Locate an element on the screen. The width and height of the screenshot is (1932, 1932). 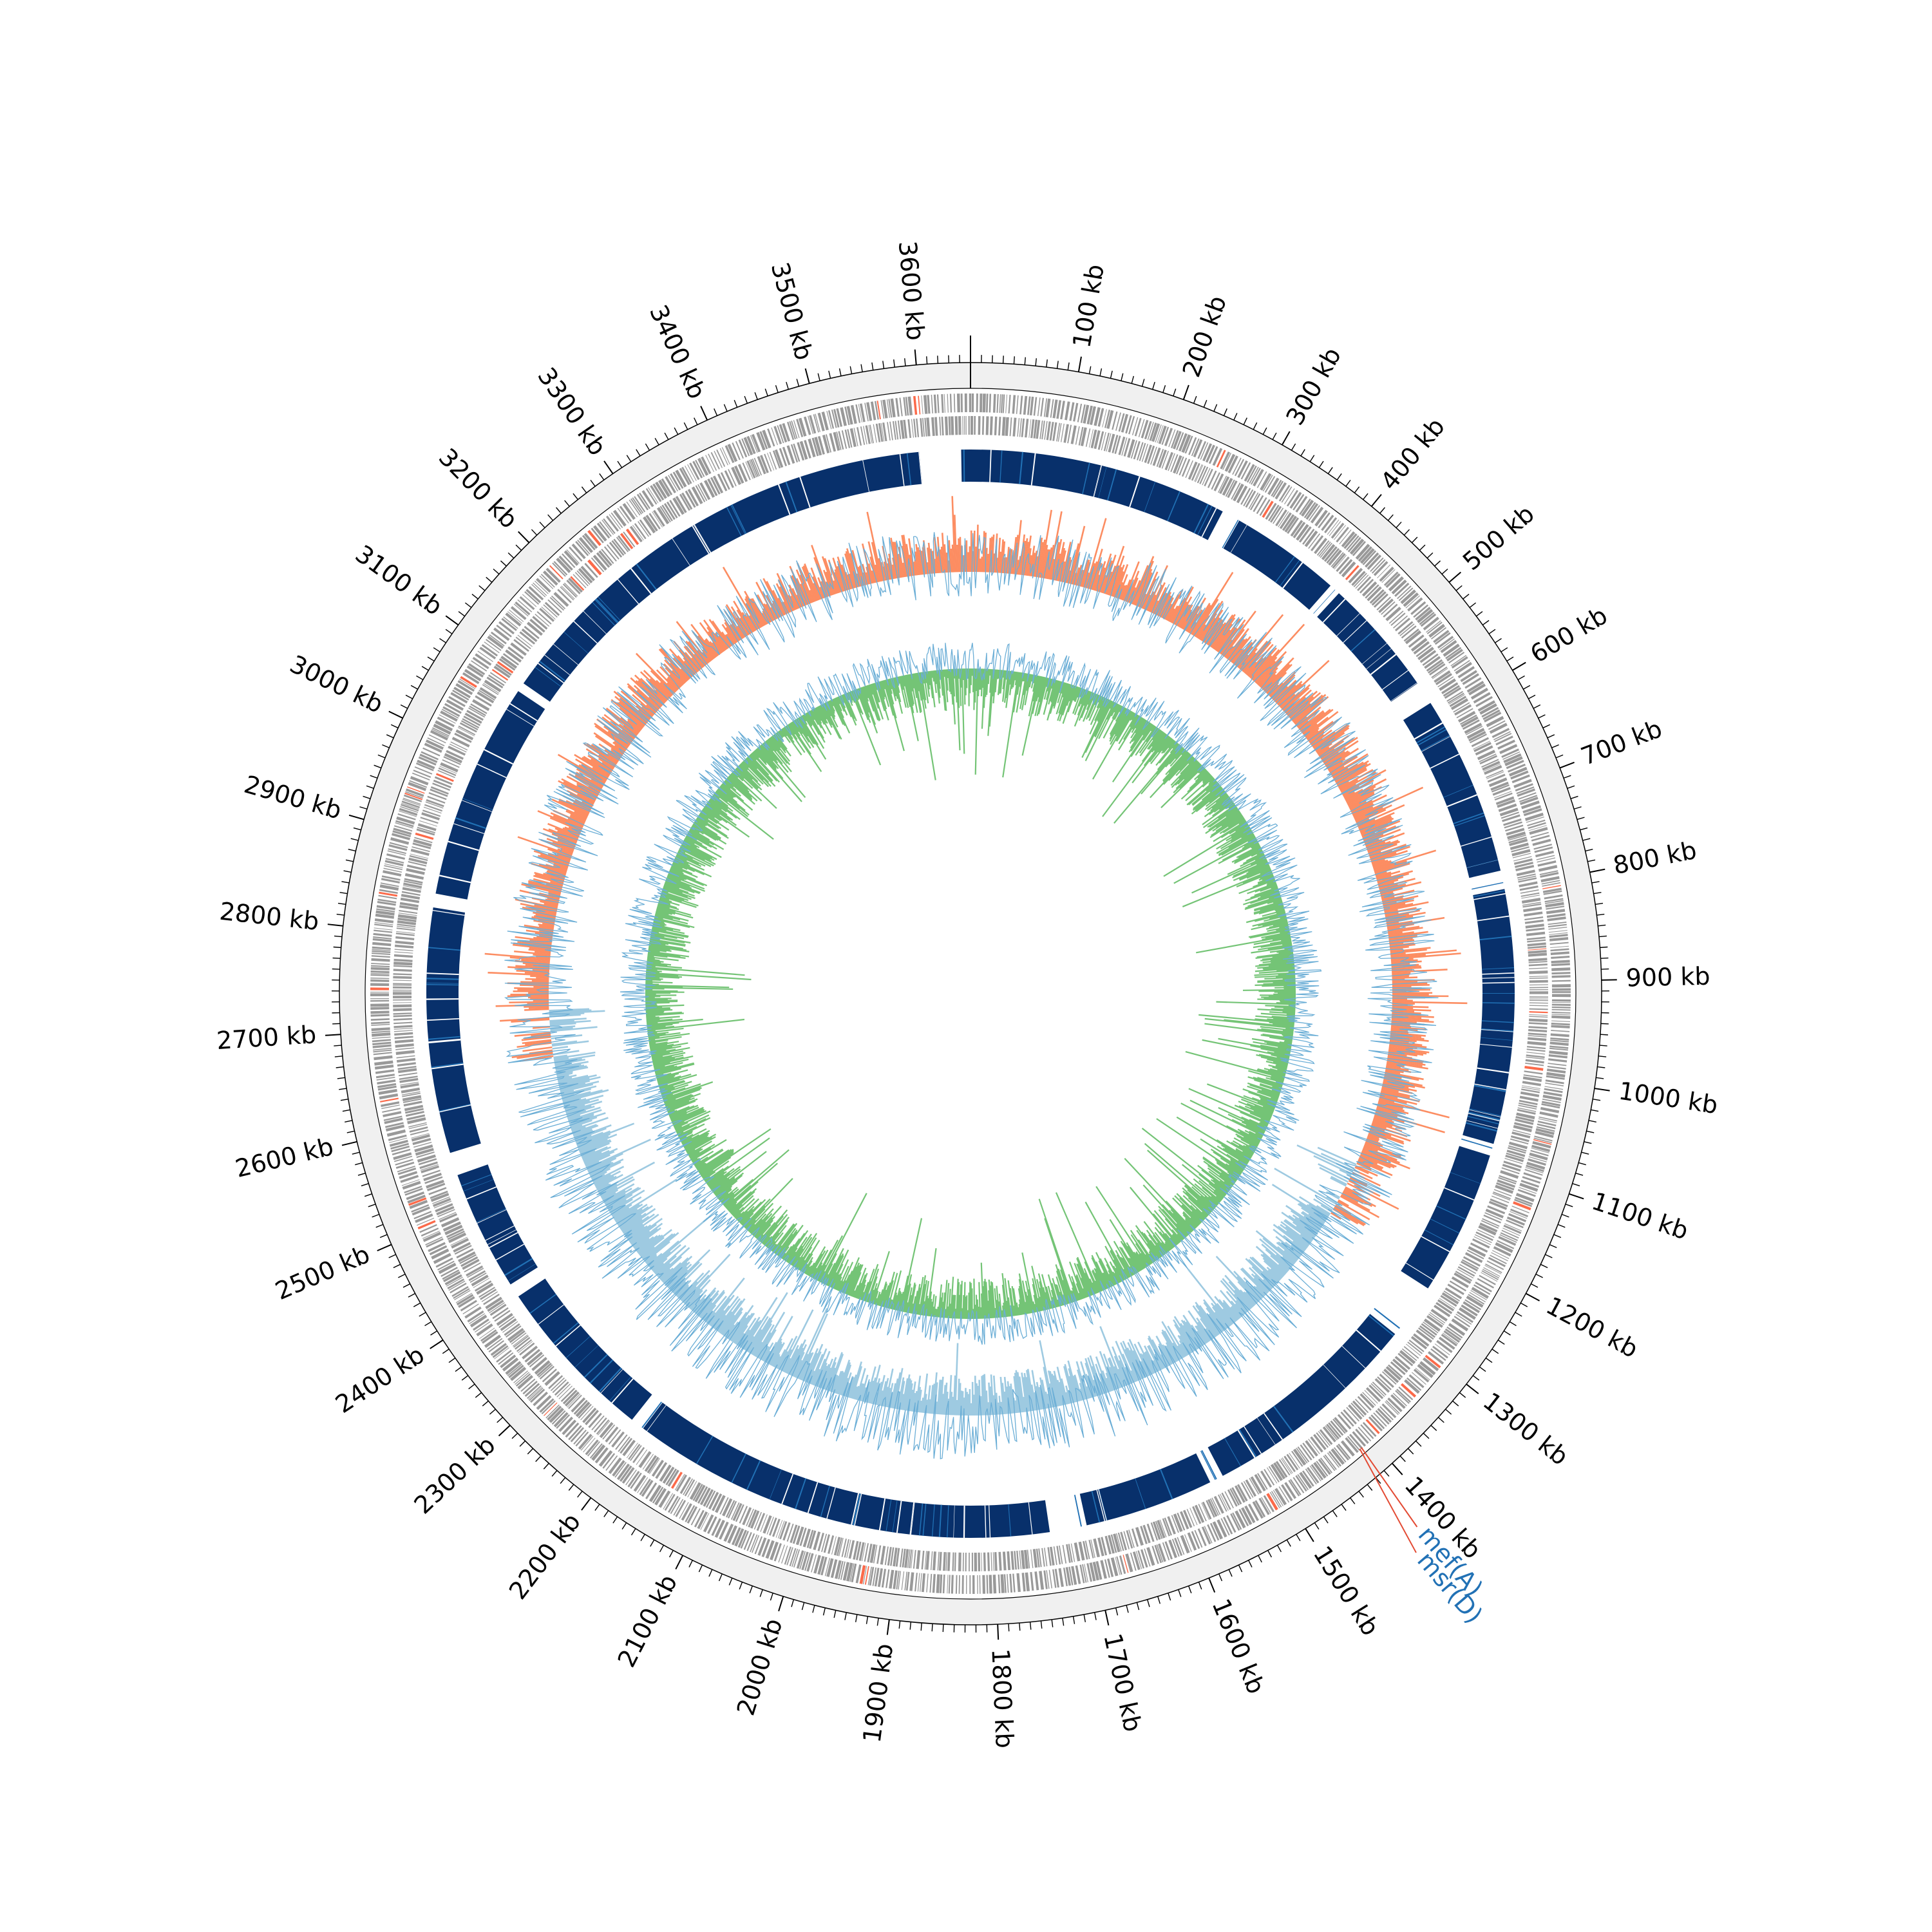
tick-label: 1300 kb is located at coordinates (1526, 1429).